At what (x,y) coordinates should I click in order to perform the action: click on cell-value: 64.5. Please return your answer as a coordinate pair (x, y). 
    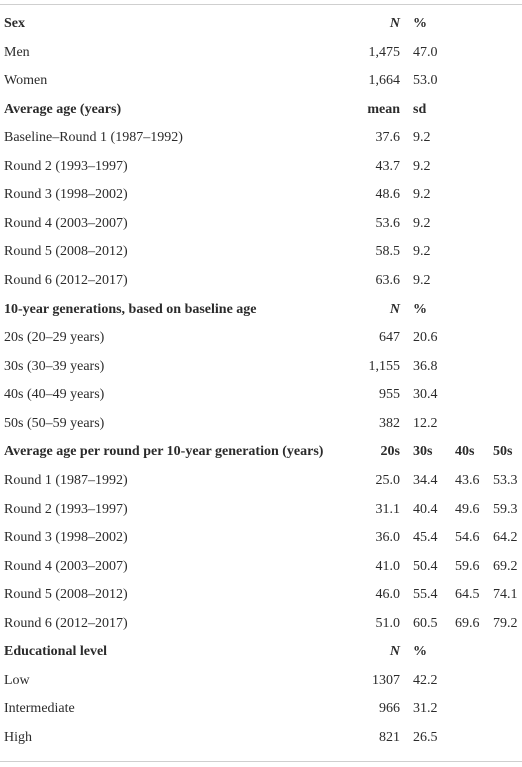
    Looking at the image, I should click on (467, 595).